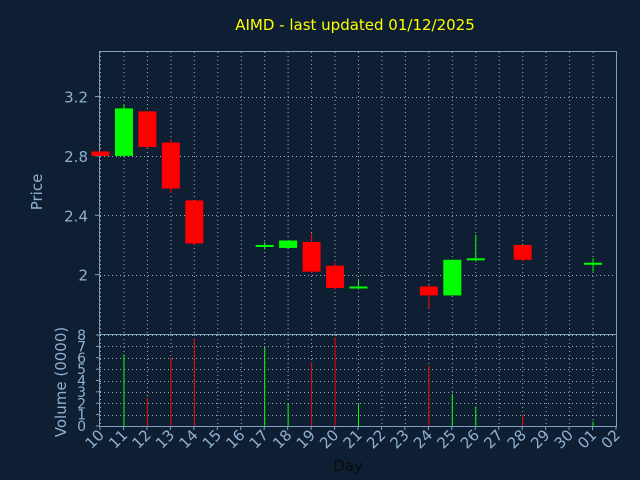 This screenshot has height=480, width=640. Describe the element at coordinates (611, 439) in the screenshot. I see `x-tick-label: 02` at that location.